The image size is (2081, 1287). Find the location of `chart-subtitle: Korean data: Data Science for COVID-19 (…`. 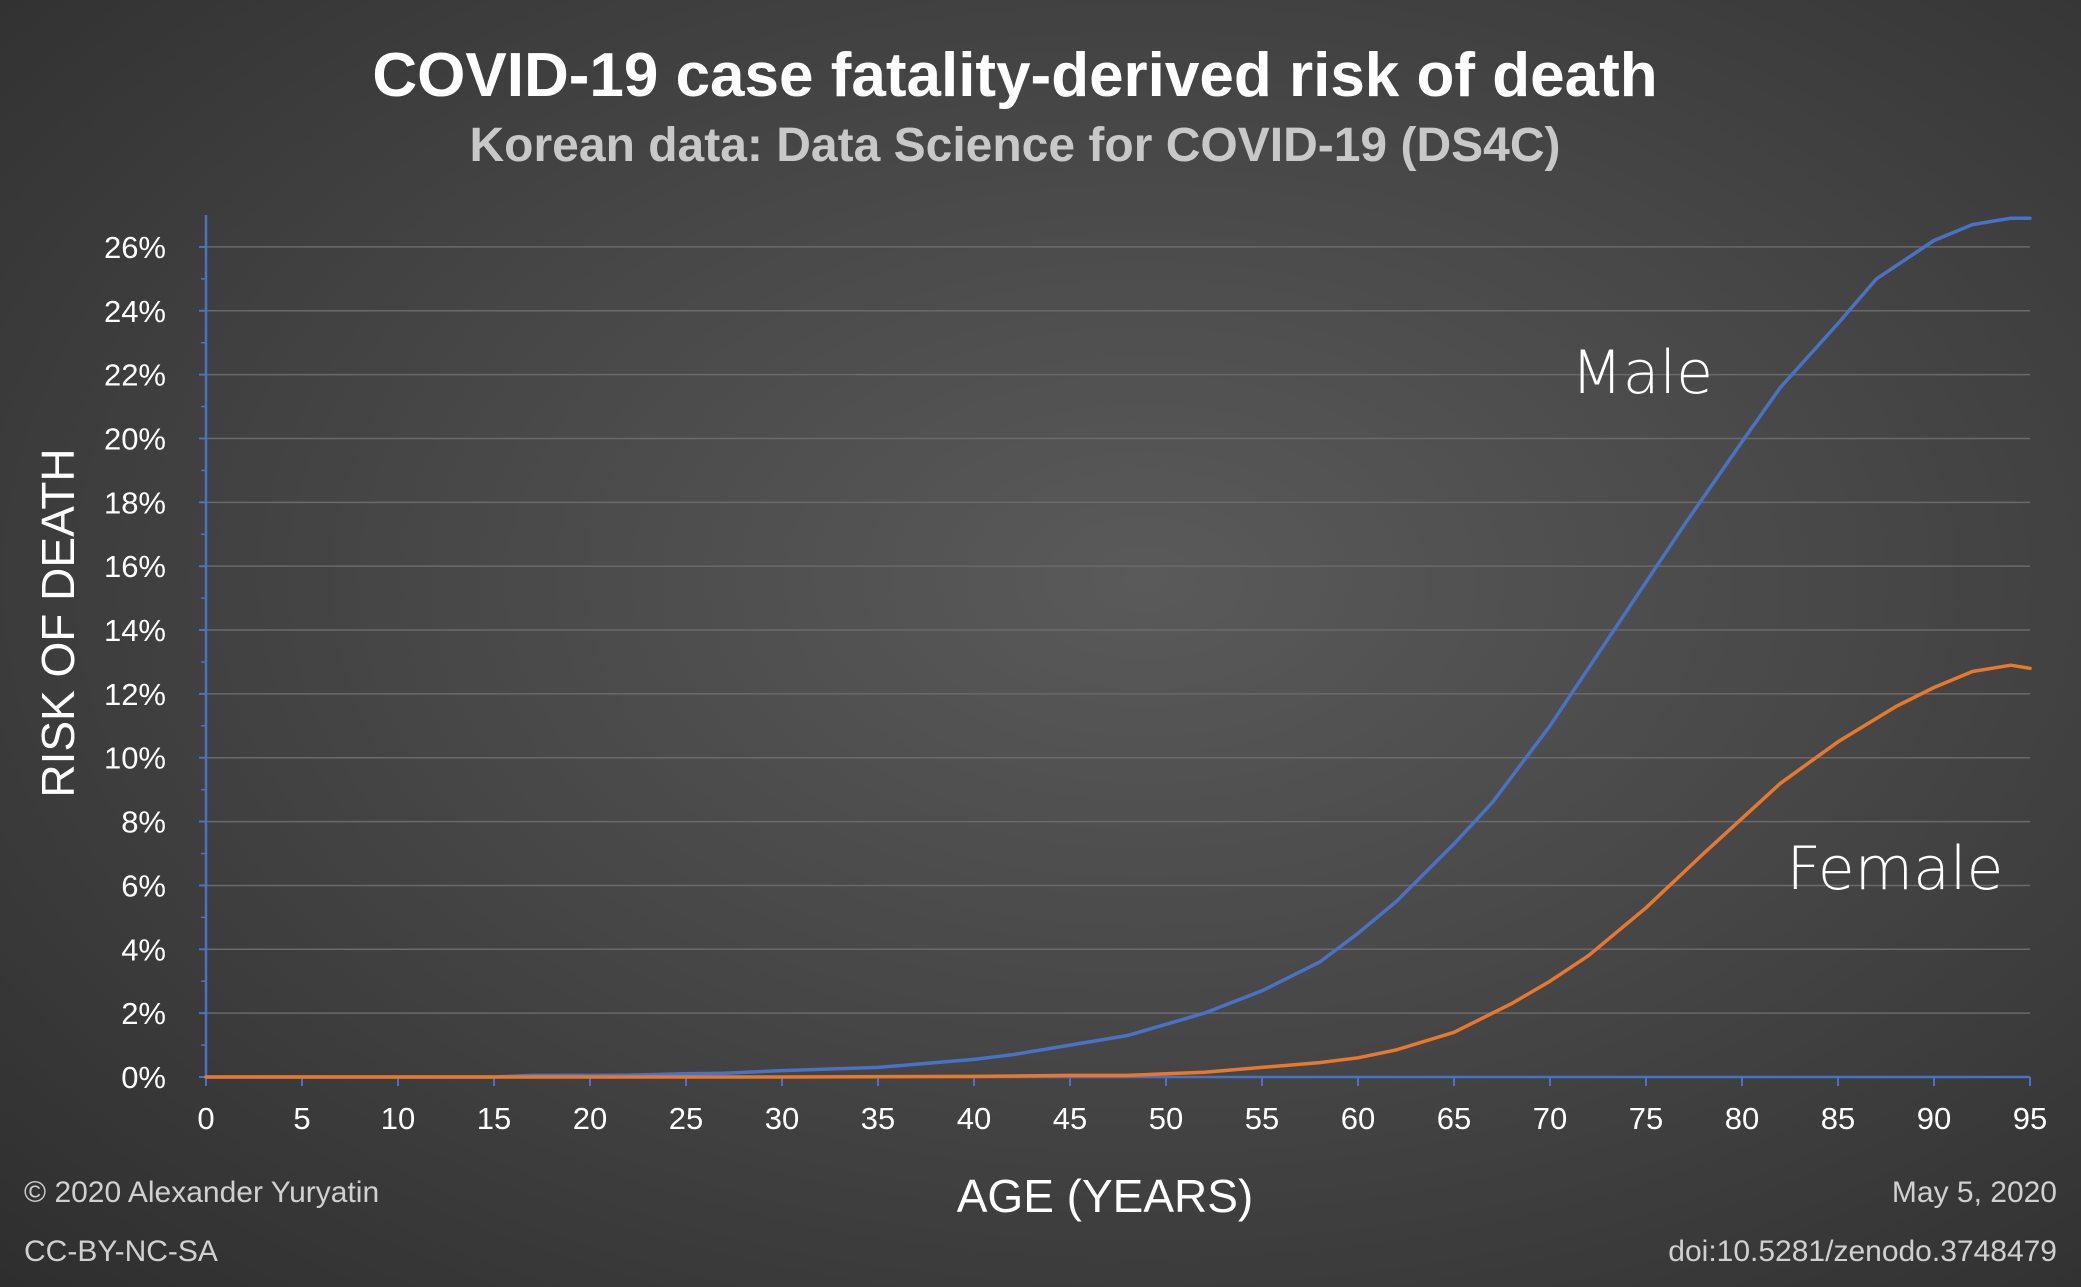

chart-subtitle: Korean data: Data Science for COVID-19 (… is located at coordinates (1015, 145).